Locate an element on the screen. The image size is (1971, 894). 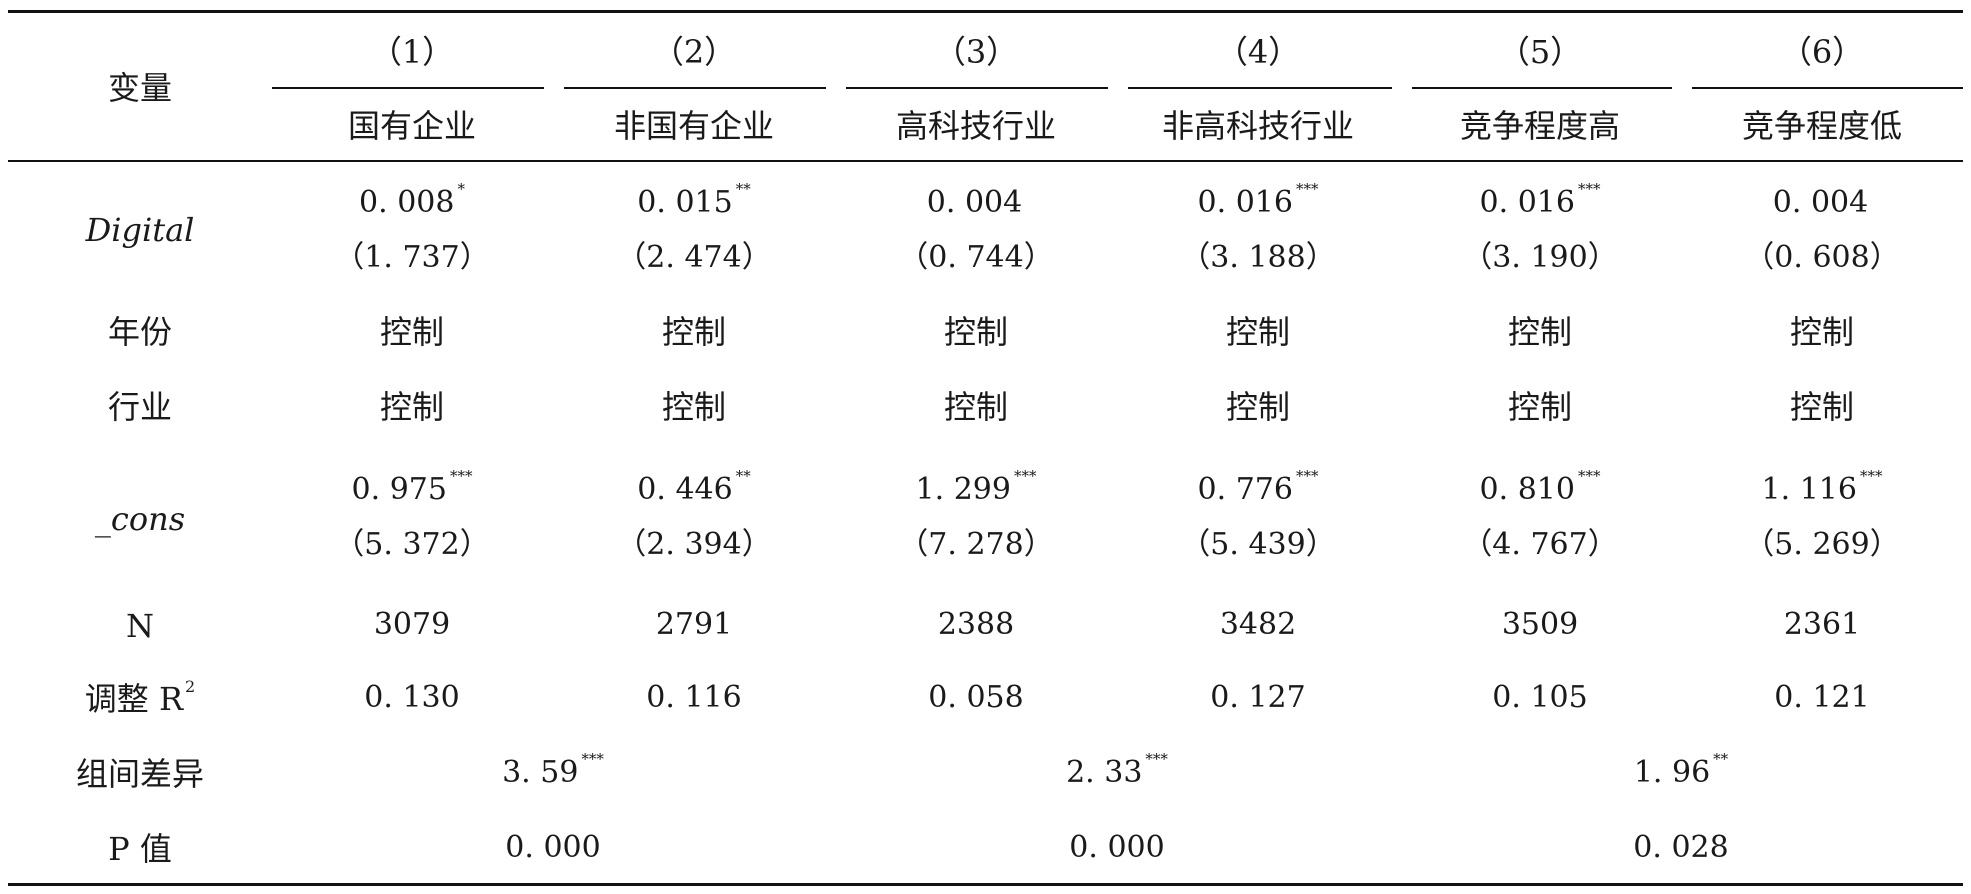
coef-value: 0. 008 is located at coordinates (407, 202).